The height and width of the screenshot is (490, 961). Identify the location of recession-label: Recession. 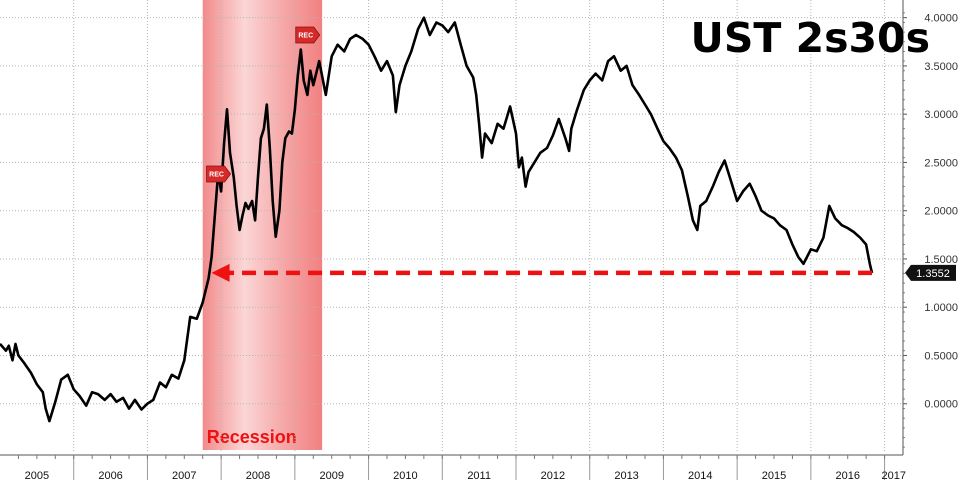
(252, 437).